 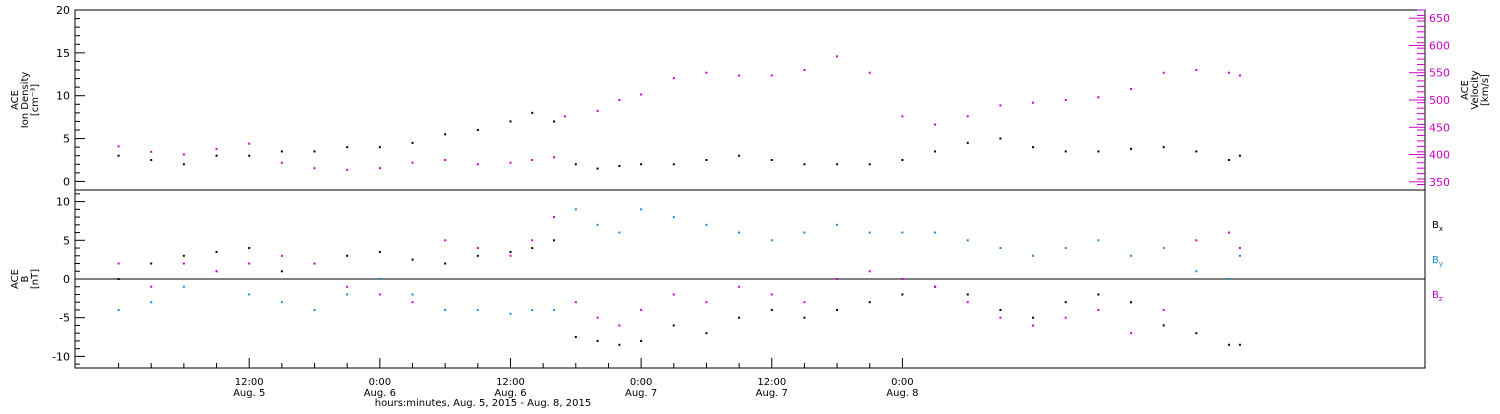 I want to click on series-p0s0, so click(x=679, y=140).